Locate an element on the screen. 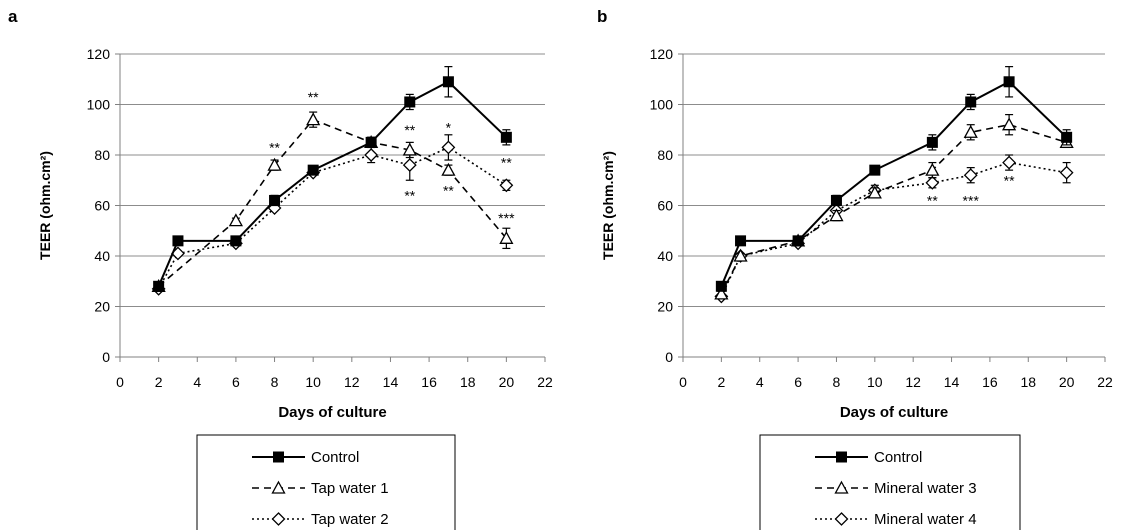  panel-label: a is located at coordinates (13, 16).